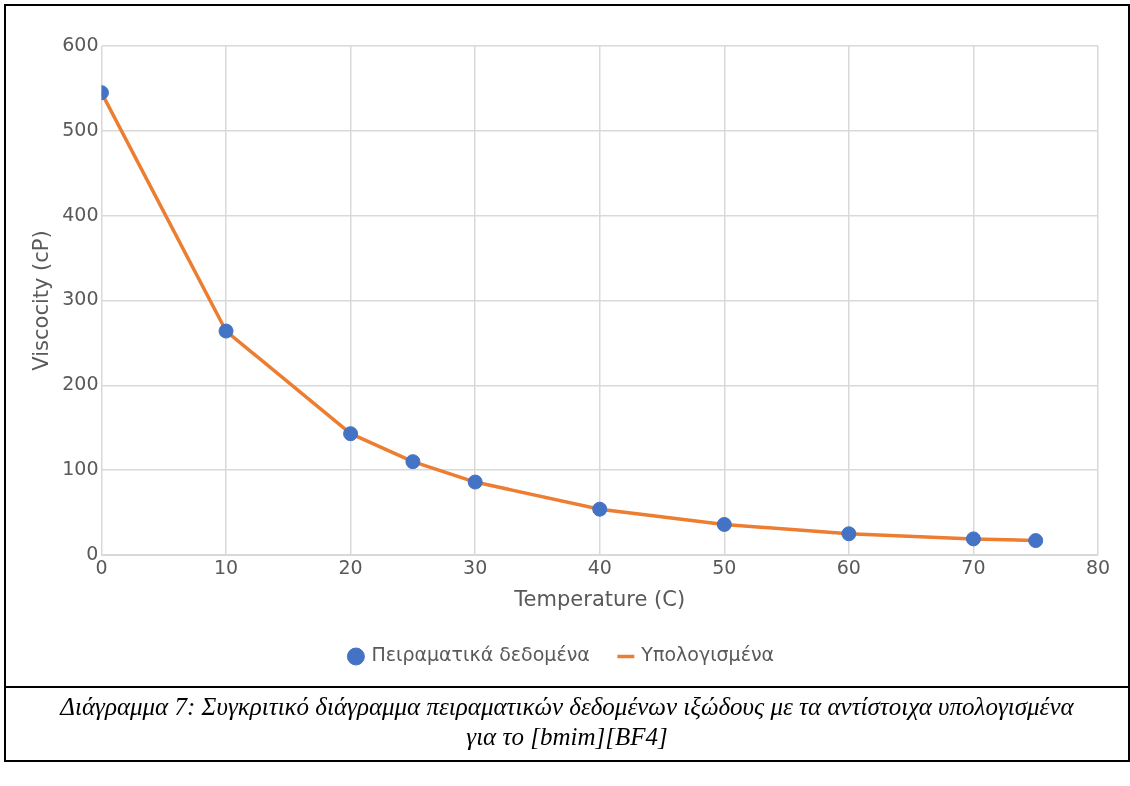 The width and height of the screenshot is (1130, 786). Describe the element at coordinates (599, 598) in the screenshot. I see `x-axis-title: Temperature (C)` at that location.